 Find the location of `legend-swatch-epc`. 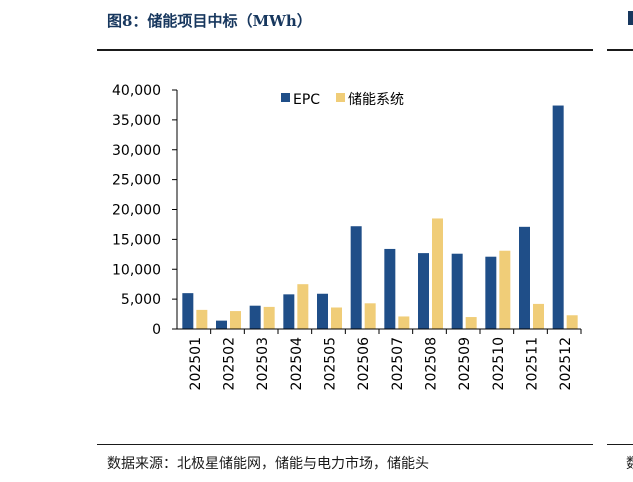

legend-swatch-epc is located at coordinates (285, 97).